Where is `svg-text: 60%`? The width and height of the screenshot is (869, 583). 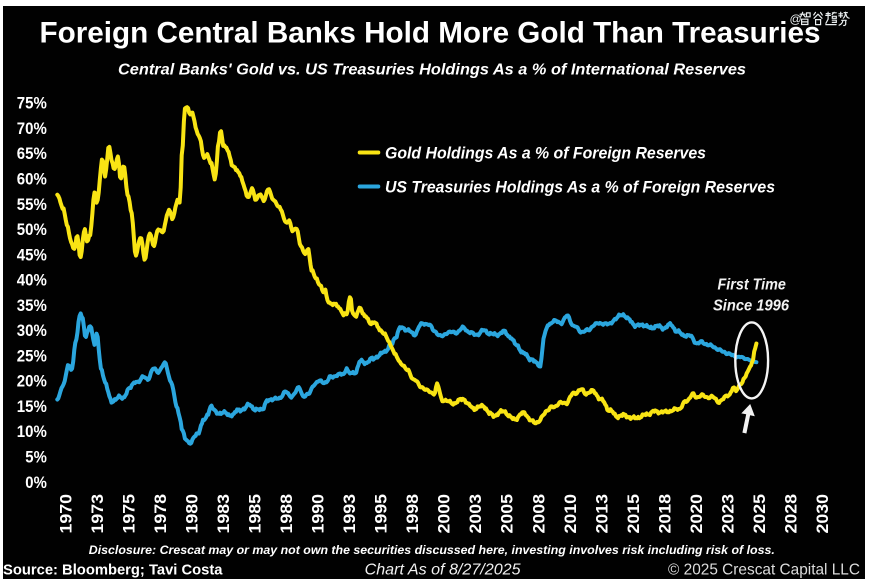
svg-text: 60% is located at coordinates (32, 179).